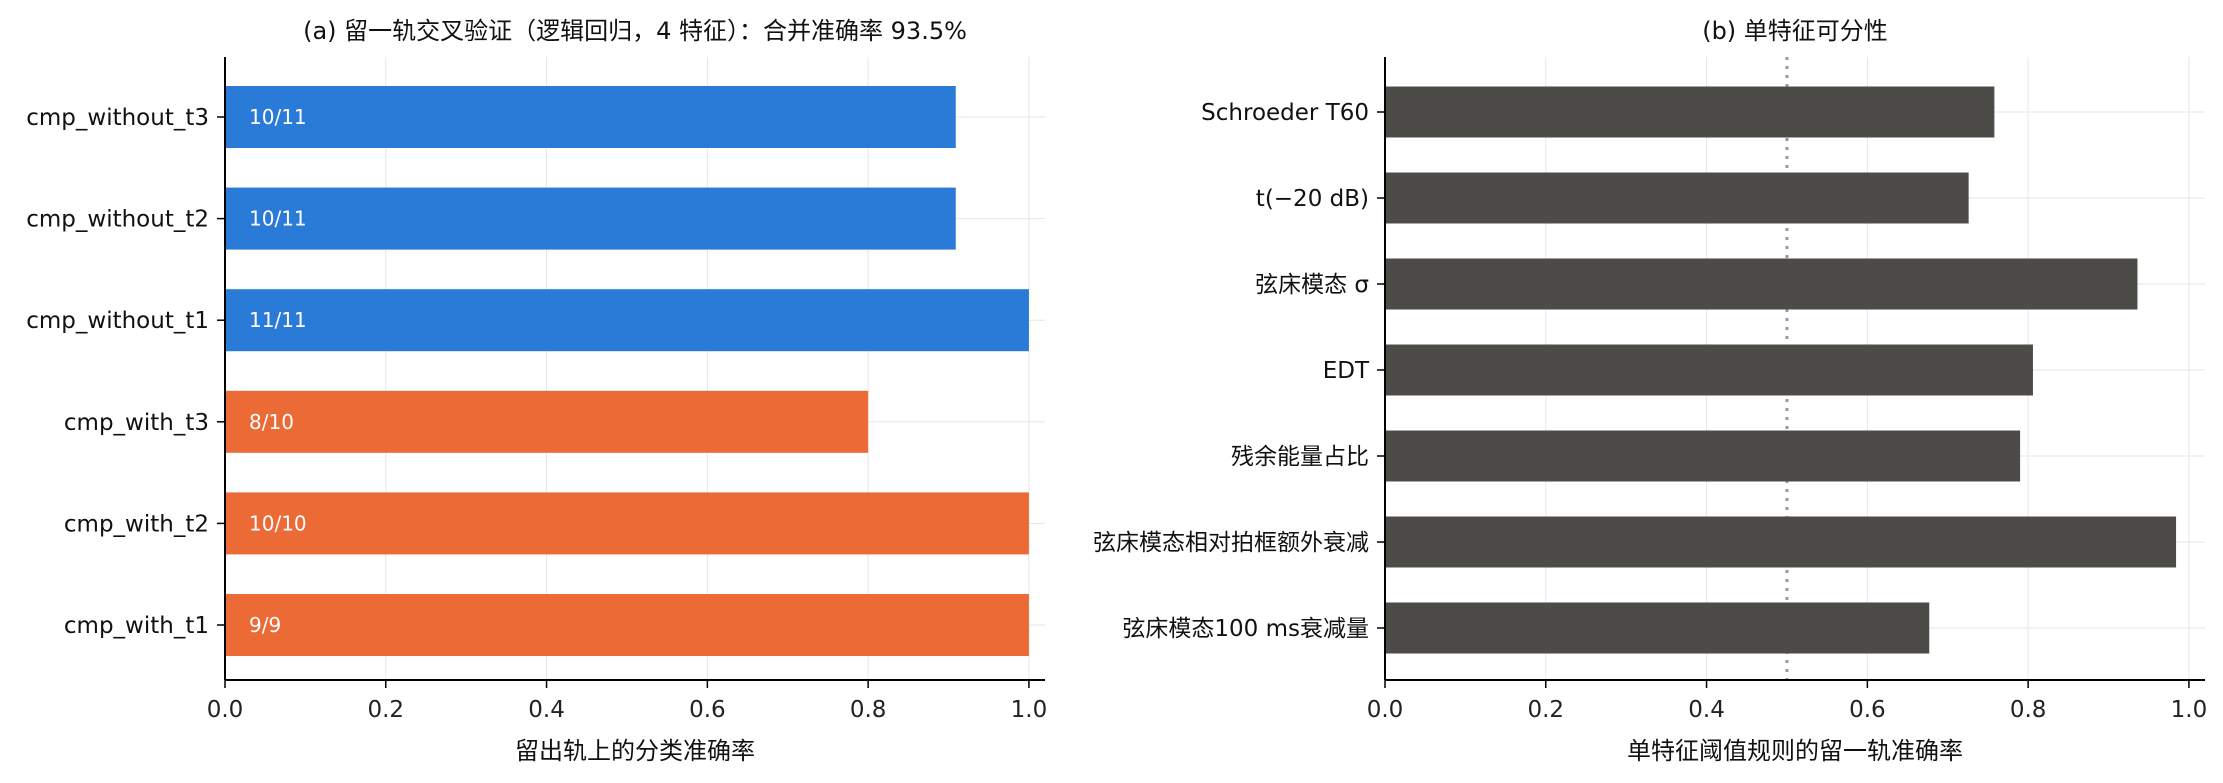 This screenshot has width=2223, height=783. I want to click on category-label: cmp_with_t3, so click(136, 423).